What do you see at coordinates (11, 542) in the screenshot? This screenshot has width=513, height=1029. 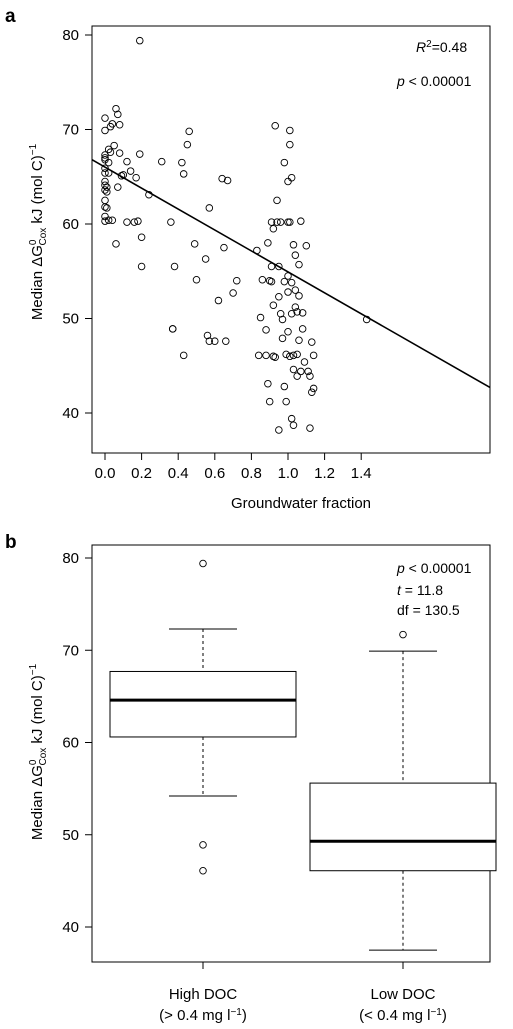 I see `panel-b-letter: b` at bounding box center [11, 542].